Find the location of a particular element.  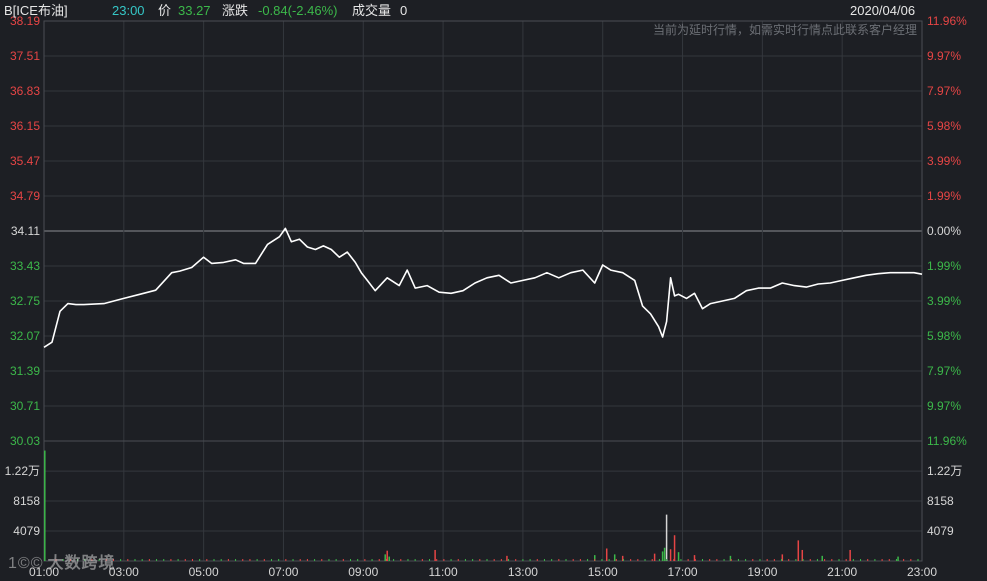

time-tick-label: 23:00 is located at coordinates (922, 572).